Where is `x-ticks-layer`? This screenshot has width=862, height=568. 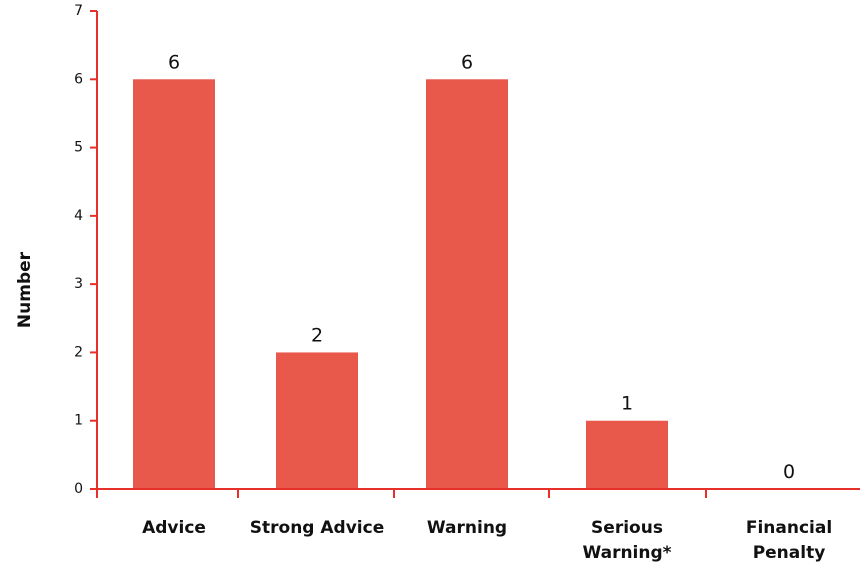 x-ticks-layer is located at coordinates (472, 493).